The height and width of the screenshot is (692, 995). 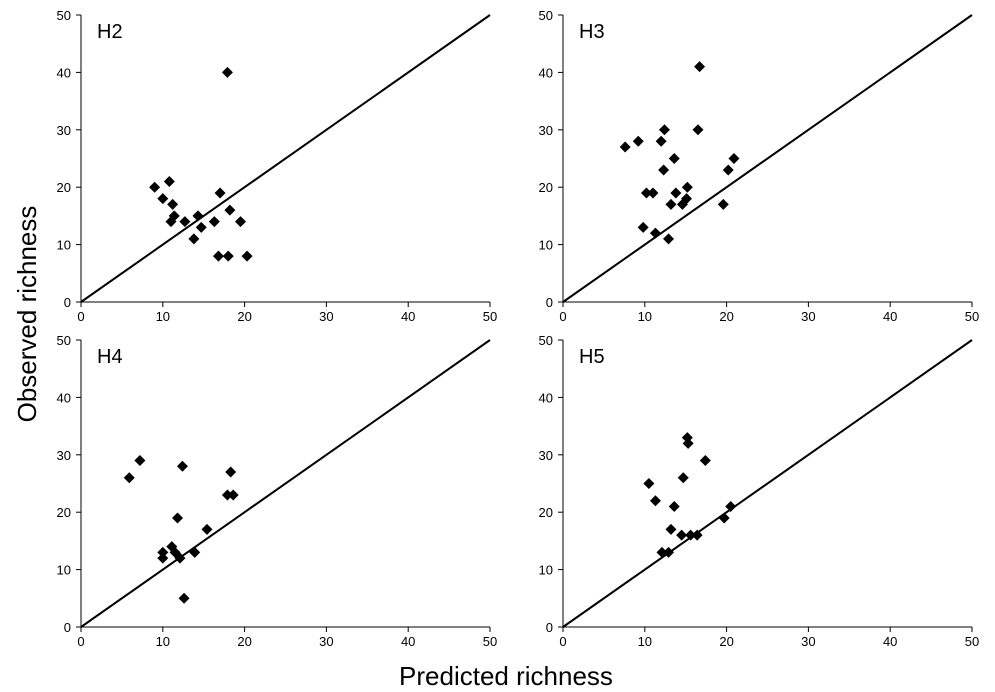 What do you see at coordinates (110, 357) in the screenshot?
I see `panel-label: H4` at bounding box center [110, 357].